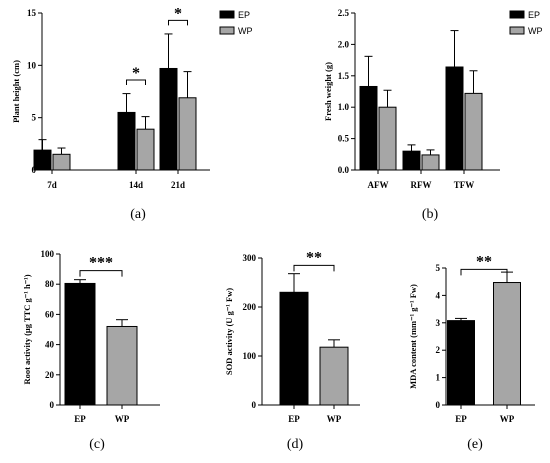 Image resolution: width=550 pixels, height=463 pixels. I want to click on y-axis-label: Fresh weight (g), so click(328, 91).